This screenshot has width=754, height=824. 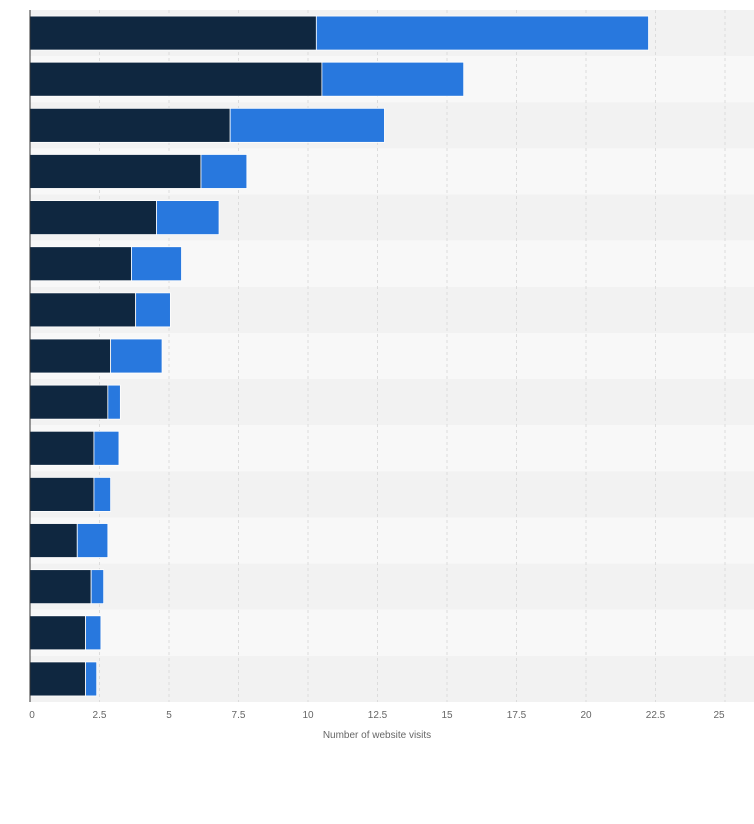 I want to click on x-tick-label: 12.5, so click(x=378, y=715).